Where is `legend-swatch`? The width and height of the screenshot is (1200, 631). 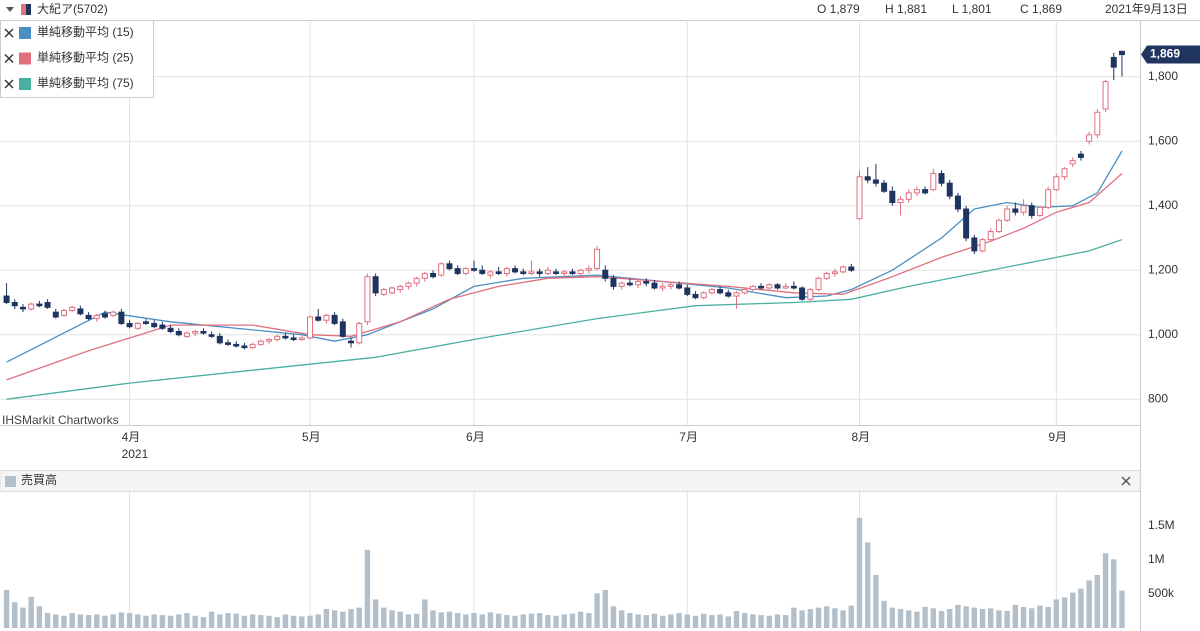 legend-swatch is located at coordinates (25, 84).